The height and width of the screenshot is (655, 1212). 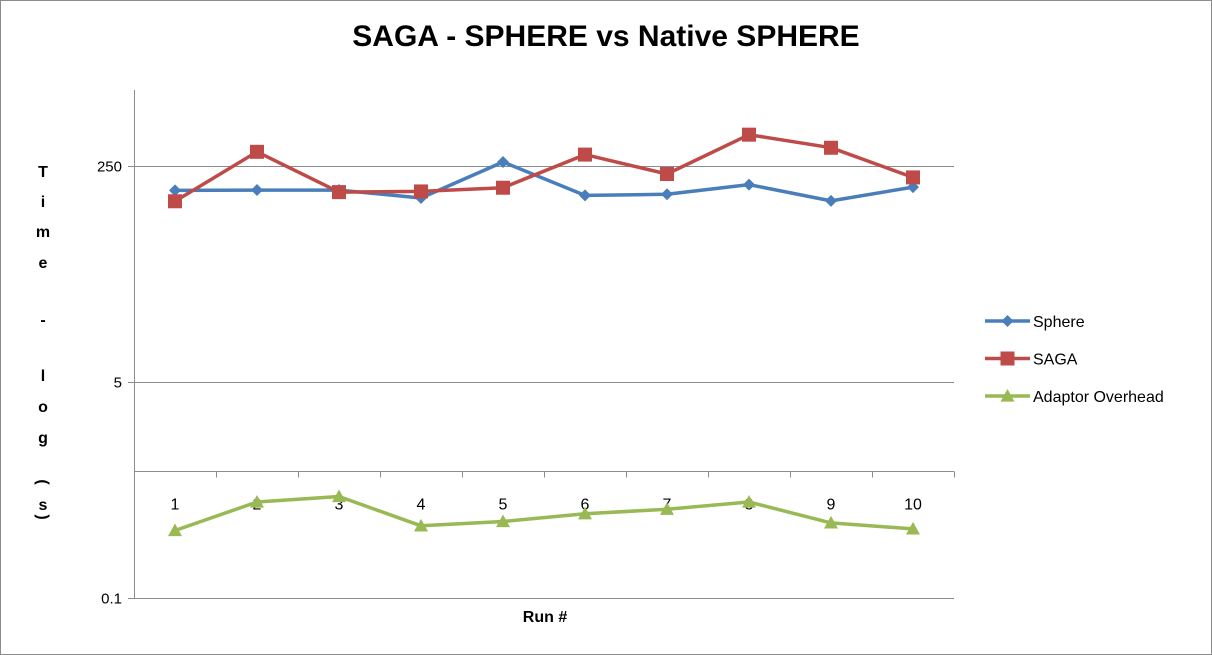 What do you see at coordinates (43, 505) in the screenshot?
I see `y-axis-label-char: s` at bounding box center [43, 505].